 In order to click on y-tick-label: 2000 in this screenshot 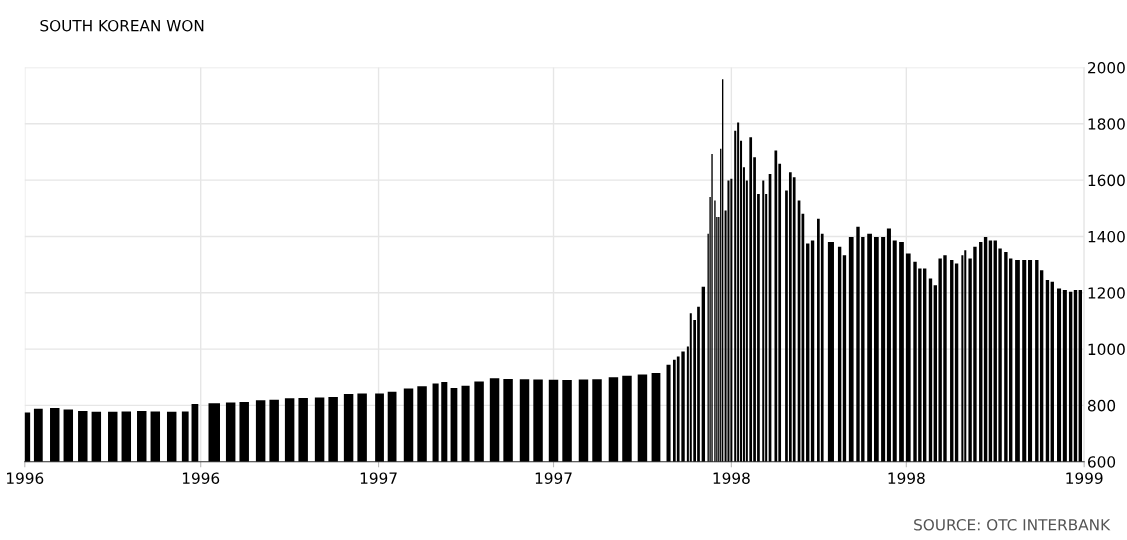, I will do `click(1106, 67)`.